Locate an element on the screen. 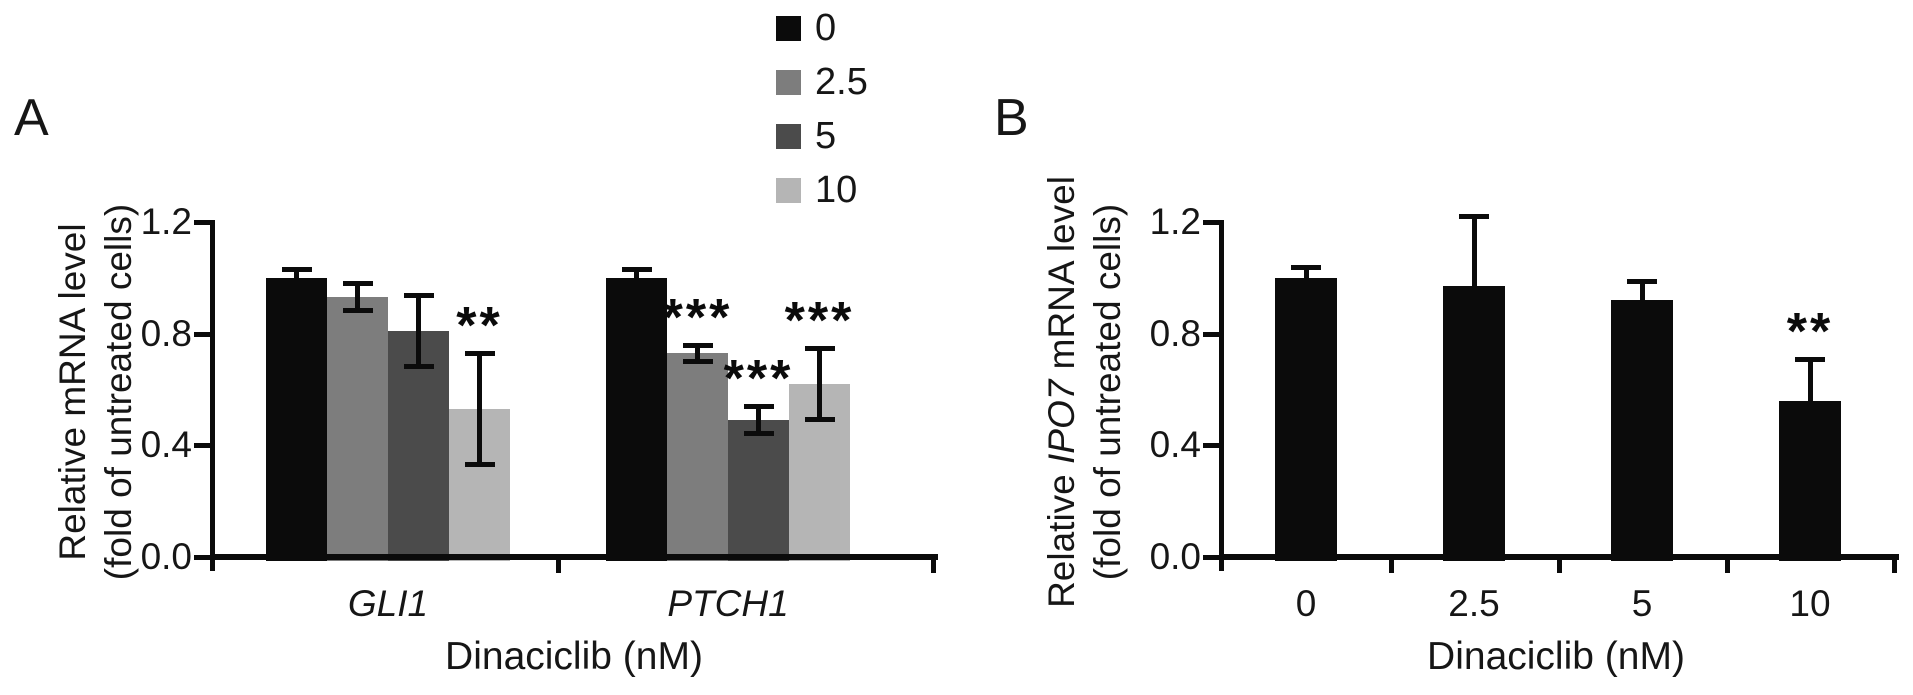  panel-b-ytick-1-2: 1.2 is located at coordinates (1175, 221).